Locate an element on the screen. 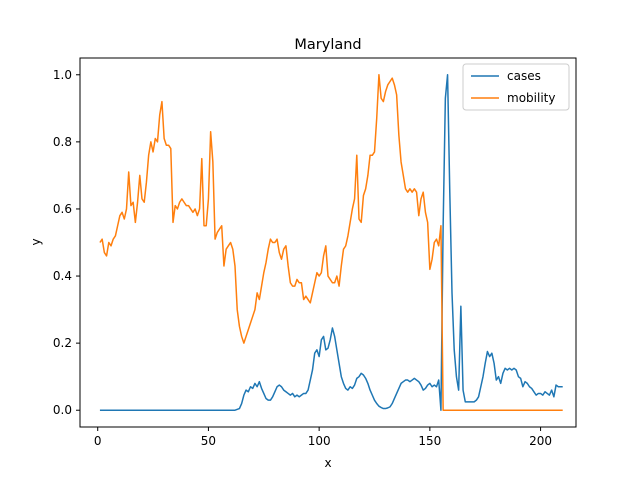 The image size is (640, 480). y-tick-label: 0.4 is located at coordinates (62, 276).